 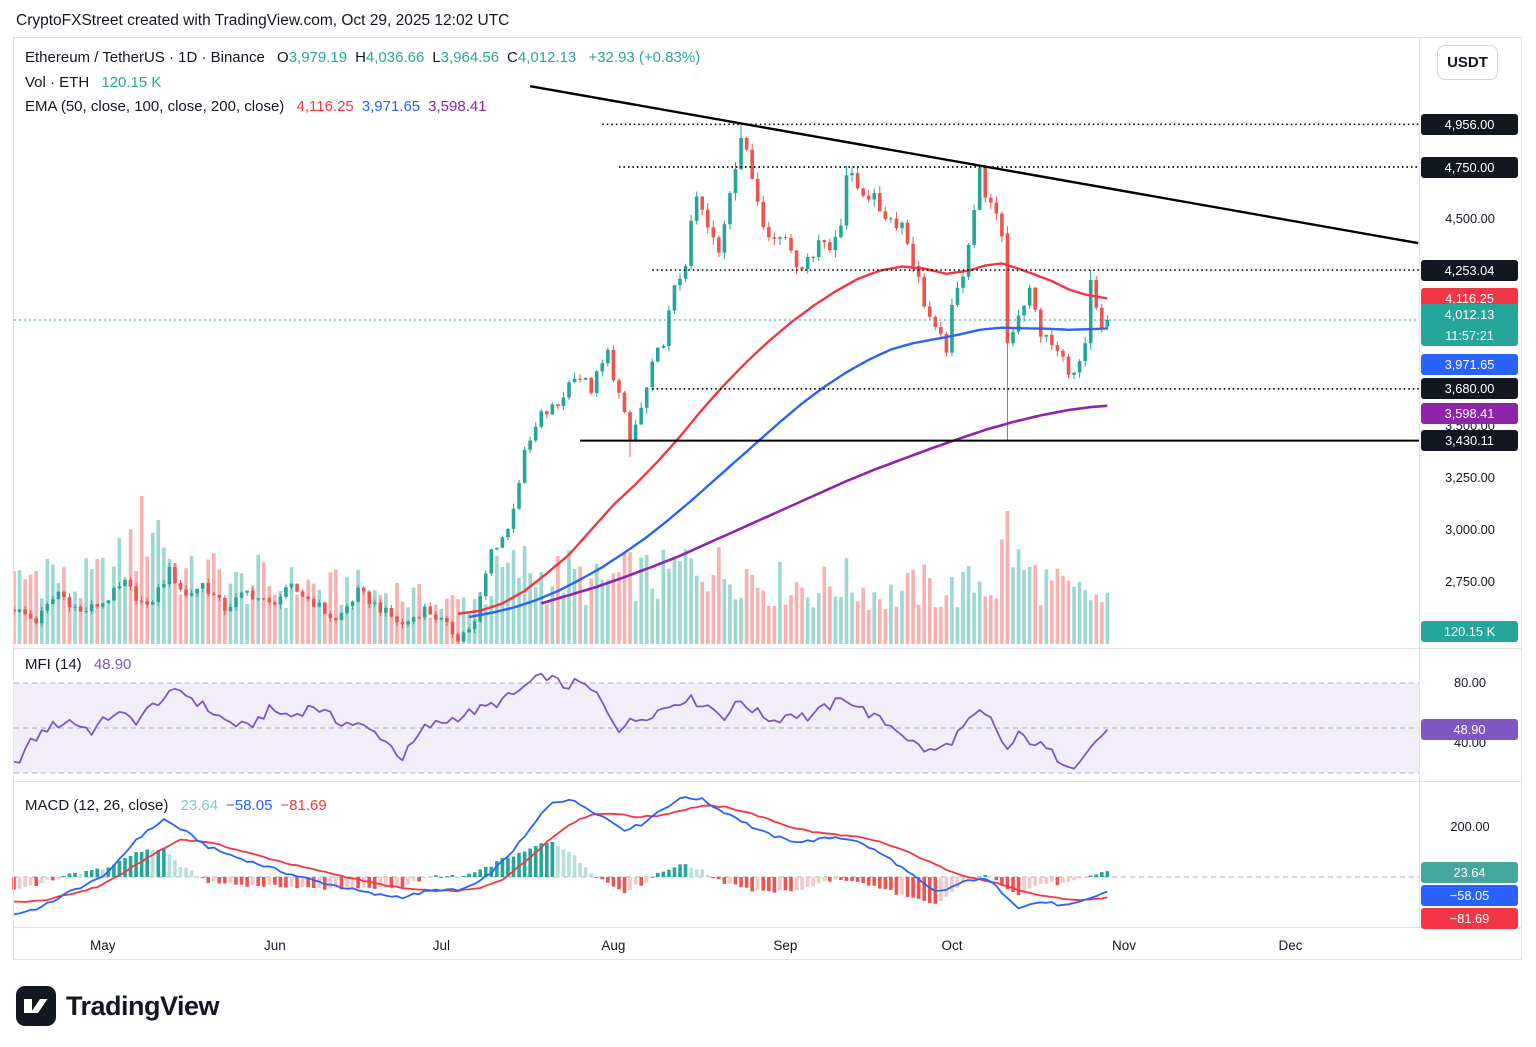 What do you see at coordinates (283, 57) in the screenshot?
I see `ohlc-o-label: O` at bounding box center [283, 57].